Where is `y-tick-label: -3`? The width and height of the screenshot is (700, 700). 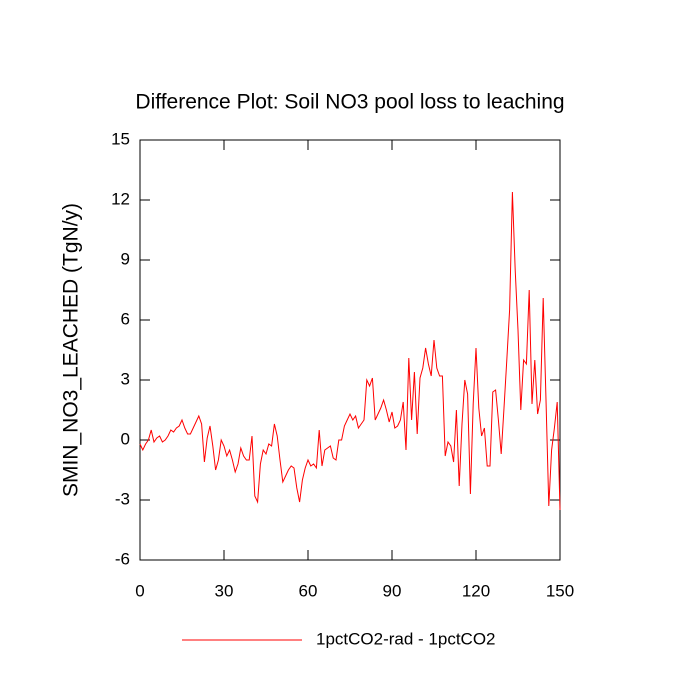 y-tick-label: -3 is located at coordinates (122, 498).